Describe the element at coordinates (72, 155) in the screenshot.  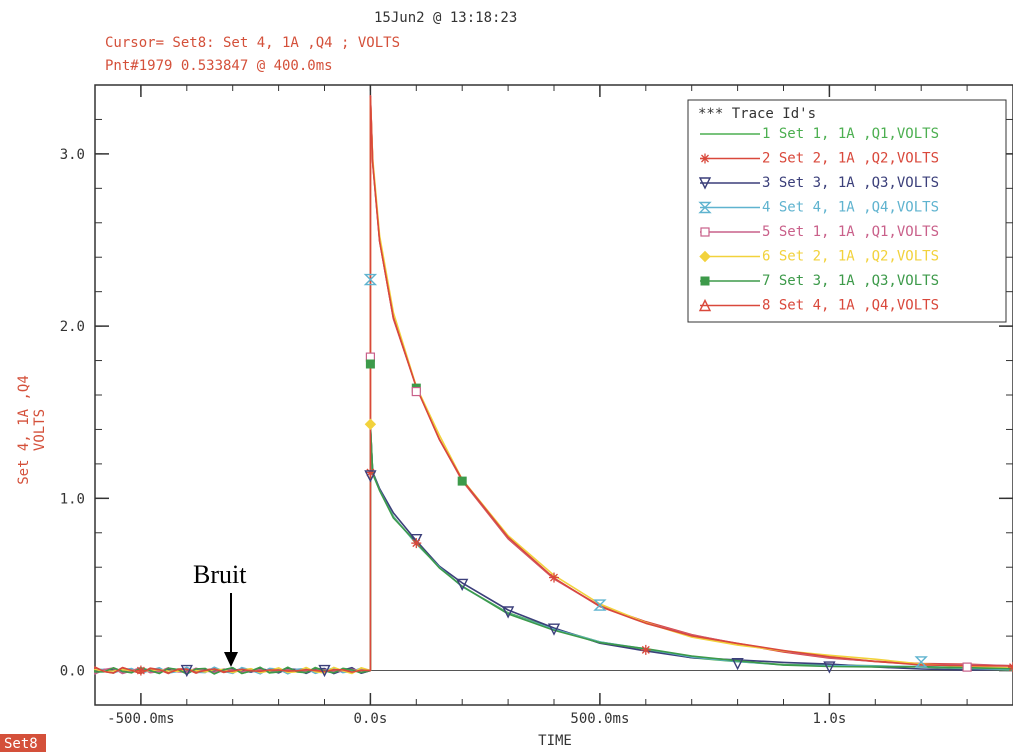
I see `y-tick-label-3: 3.0` at that location.